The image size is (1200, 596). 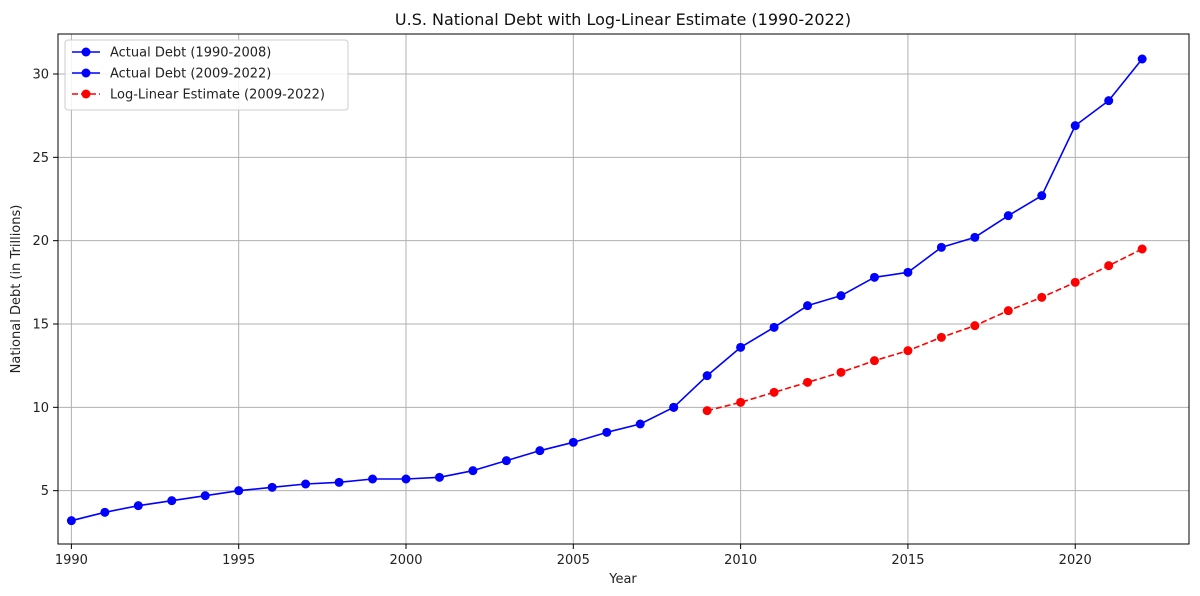 I want to click on legend-label: Log-Linear Estimate (2009-2022), so click(x=217, y=95).